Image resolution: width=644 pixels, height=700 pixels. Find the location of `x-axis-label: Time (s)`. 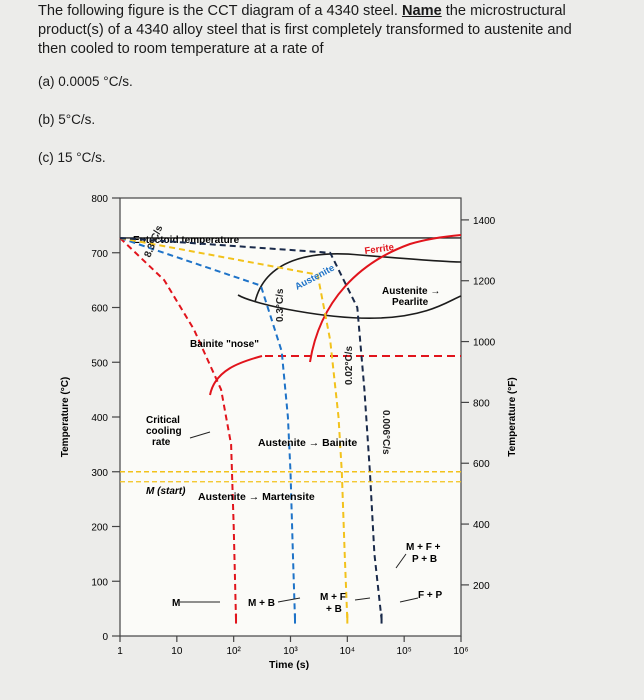

x-axis-label: Time (s) is located at coordinates (289, 665).